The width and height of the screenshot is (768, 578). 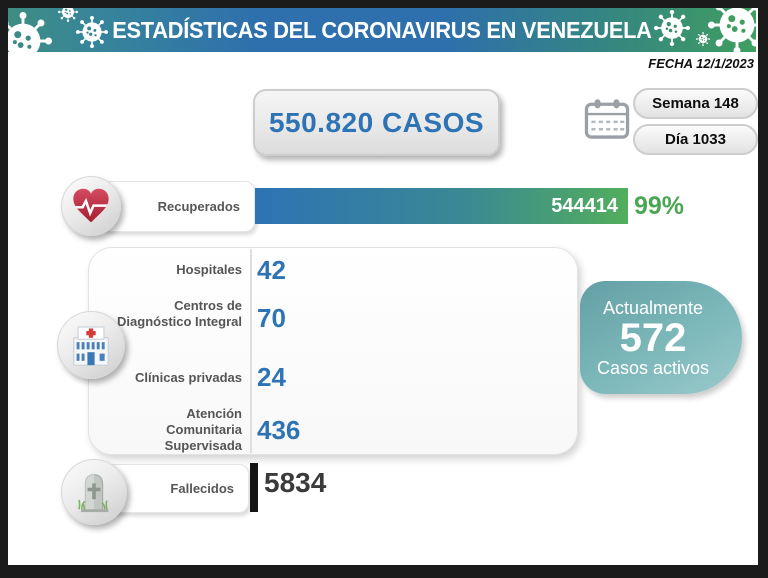 What do you see at coordinates (584, 205) in the screenshot?
I see `recovered-value: 544414` at bounding box center [584, 205].